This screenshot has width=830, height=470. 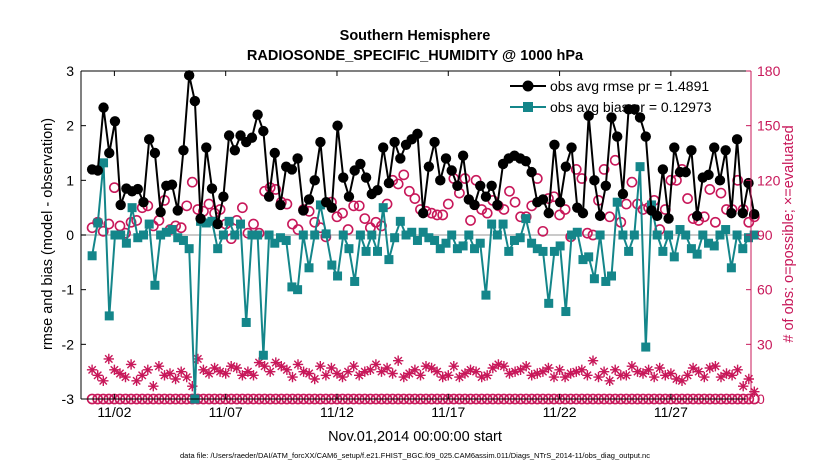 What do you see at coordinates (769, 126) in the screenshot?
I see `y-right-tick-label: 150` at bounding box center [769, 126].